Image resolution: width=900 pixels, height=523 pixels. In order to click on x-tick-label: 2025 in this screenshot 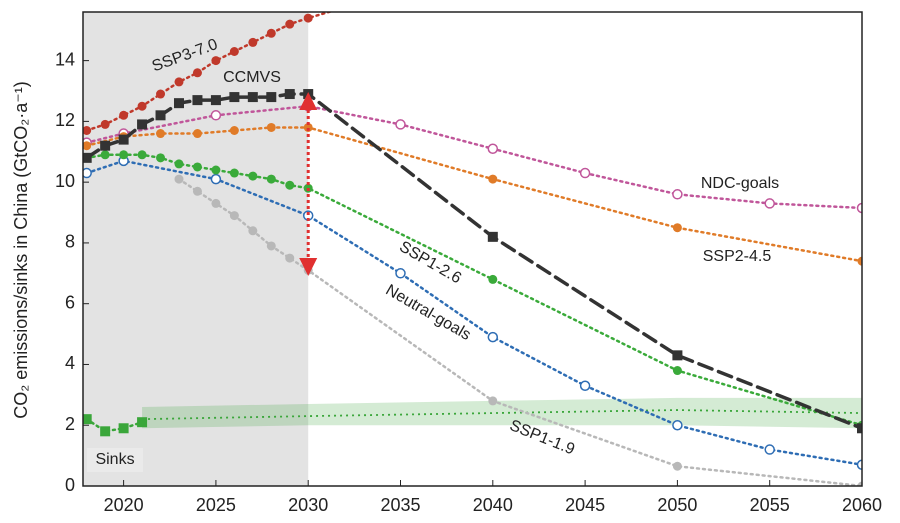, I will do `click(216, 505)`.